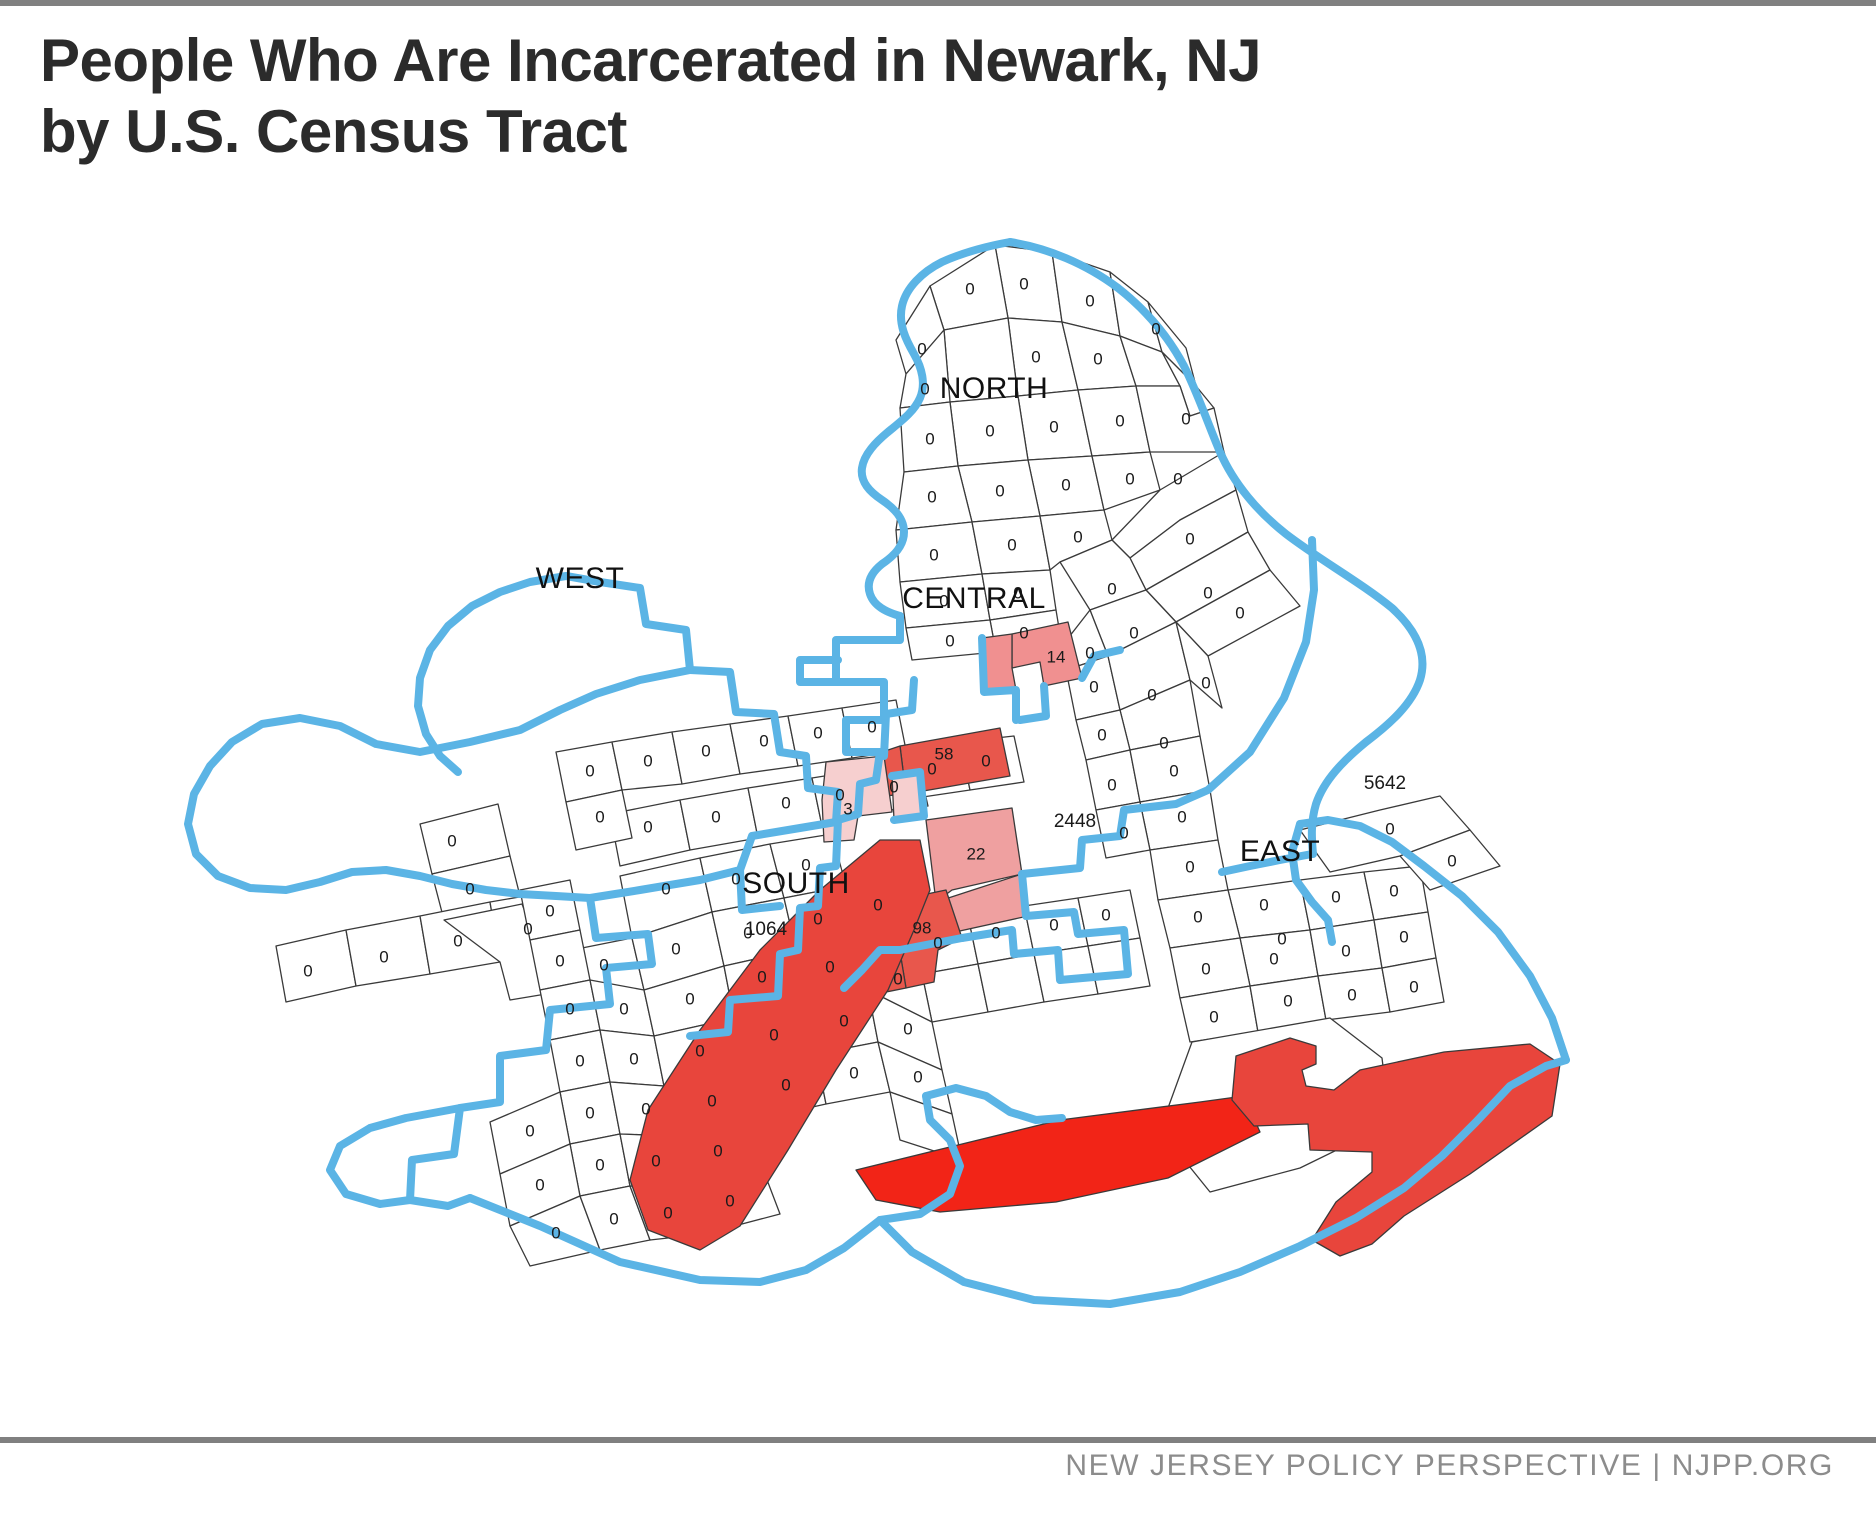 The image size is (1876, 1517). I want to click on value-label-14: 14, so click(1056, 656).